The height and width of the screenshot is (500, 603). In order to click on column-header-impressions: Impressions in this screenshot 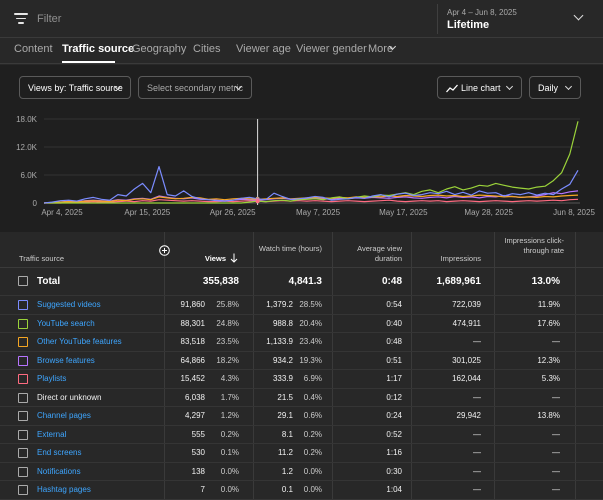, I will do `click(460, 258)`.